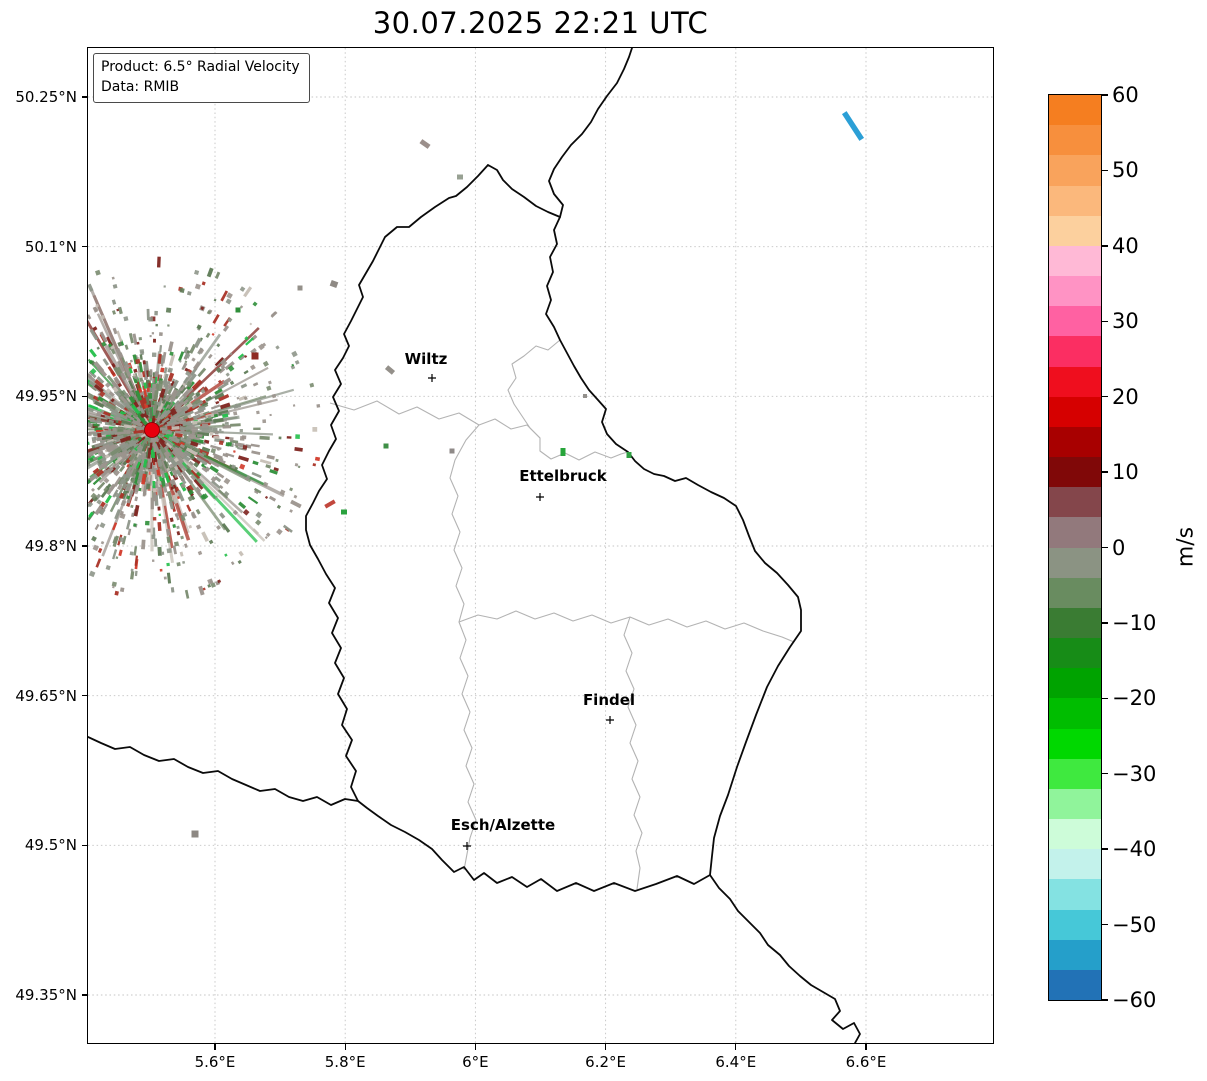 Image resolution: width=1207 pixels, height=1081 pixels. What do you see at coordinates (1134, 622) in the screenshot?
I see `colorbar-tick-label: −10` at bounding box center [1134, 622].